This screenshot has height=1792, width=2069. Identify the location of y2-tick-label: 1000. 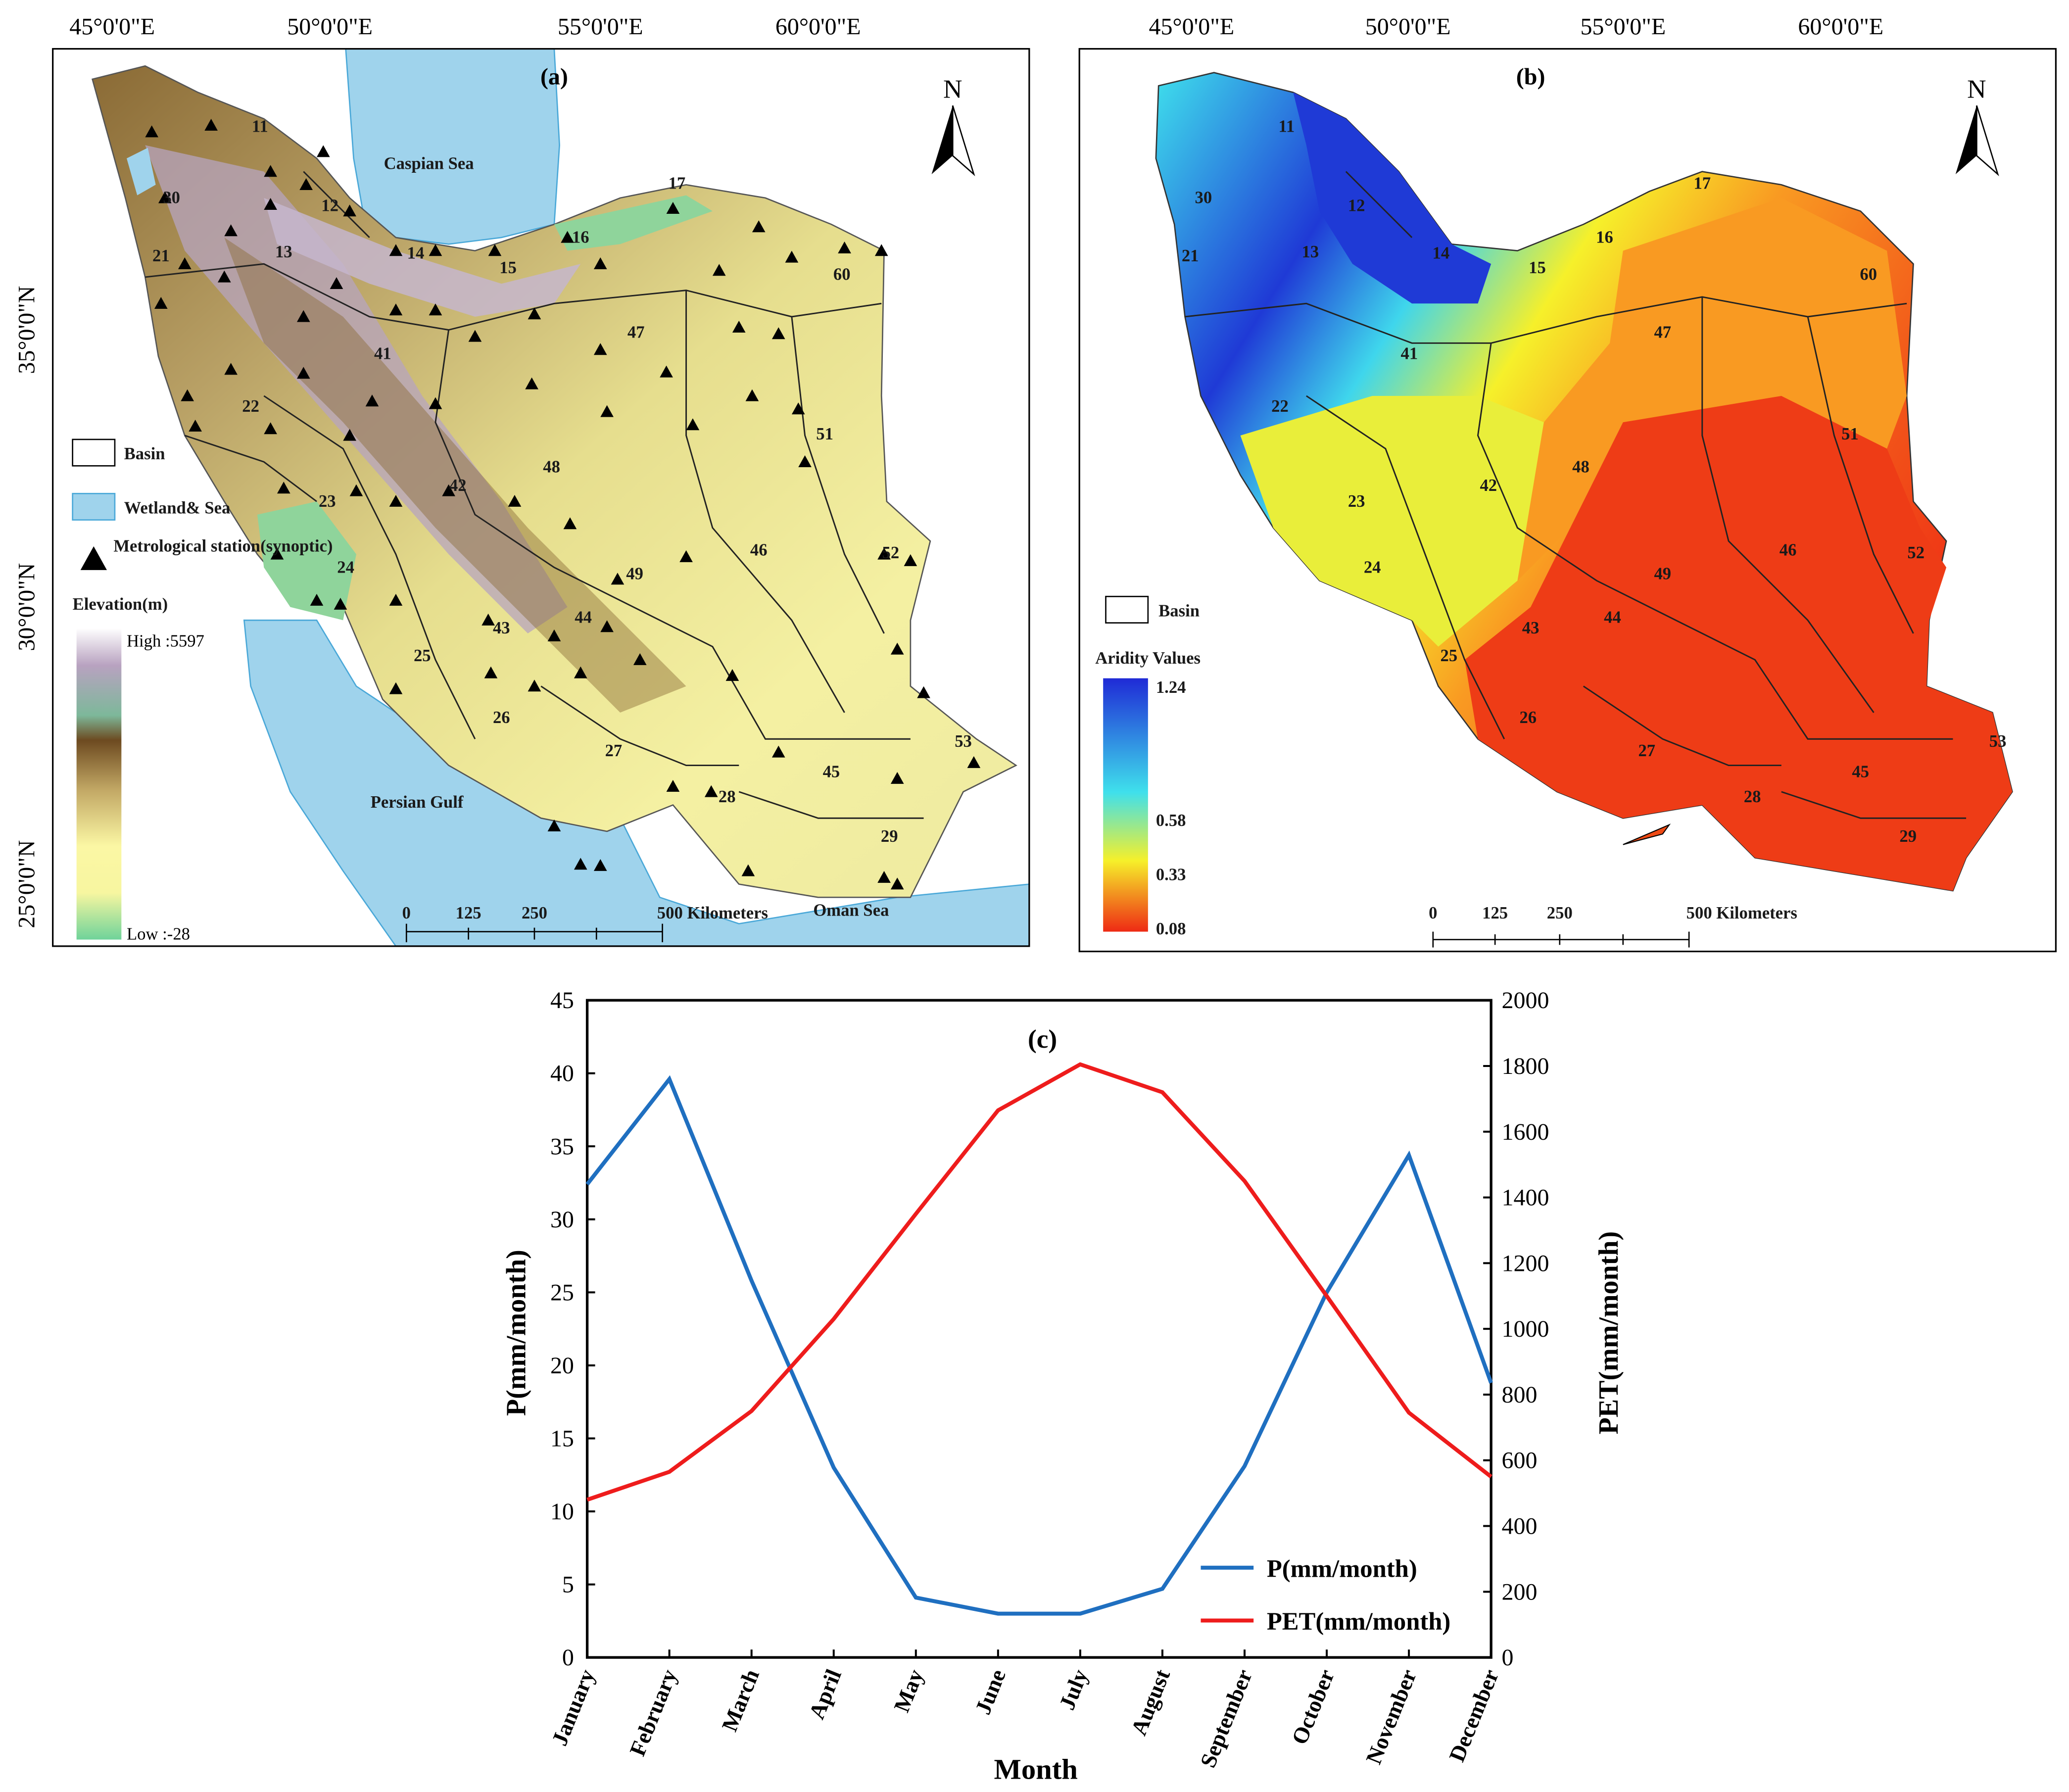
(1525, 1329).